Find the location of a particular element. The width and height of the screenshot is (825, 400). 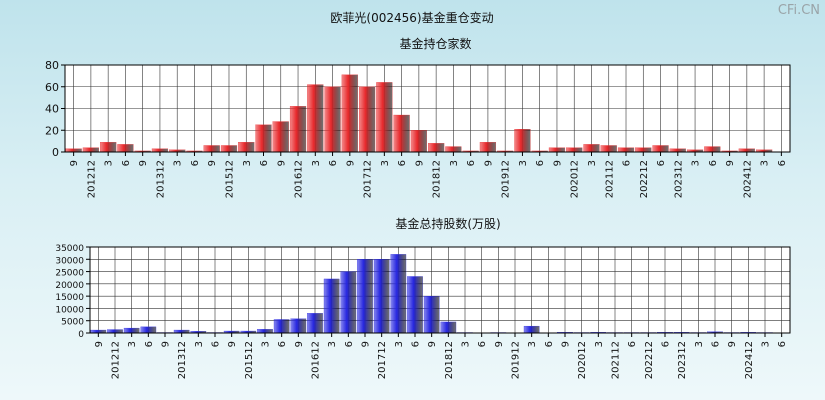

shares-y-tick-label: 25000 is located at coordinates (69, 274).